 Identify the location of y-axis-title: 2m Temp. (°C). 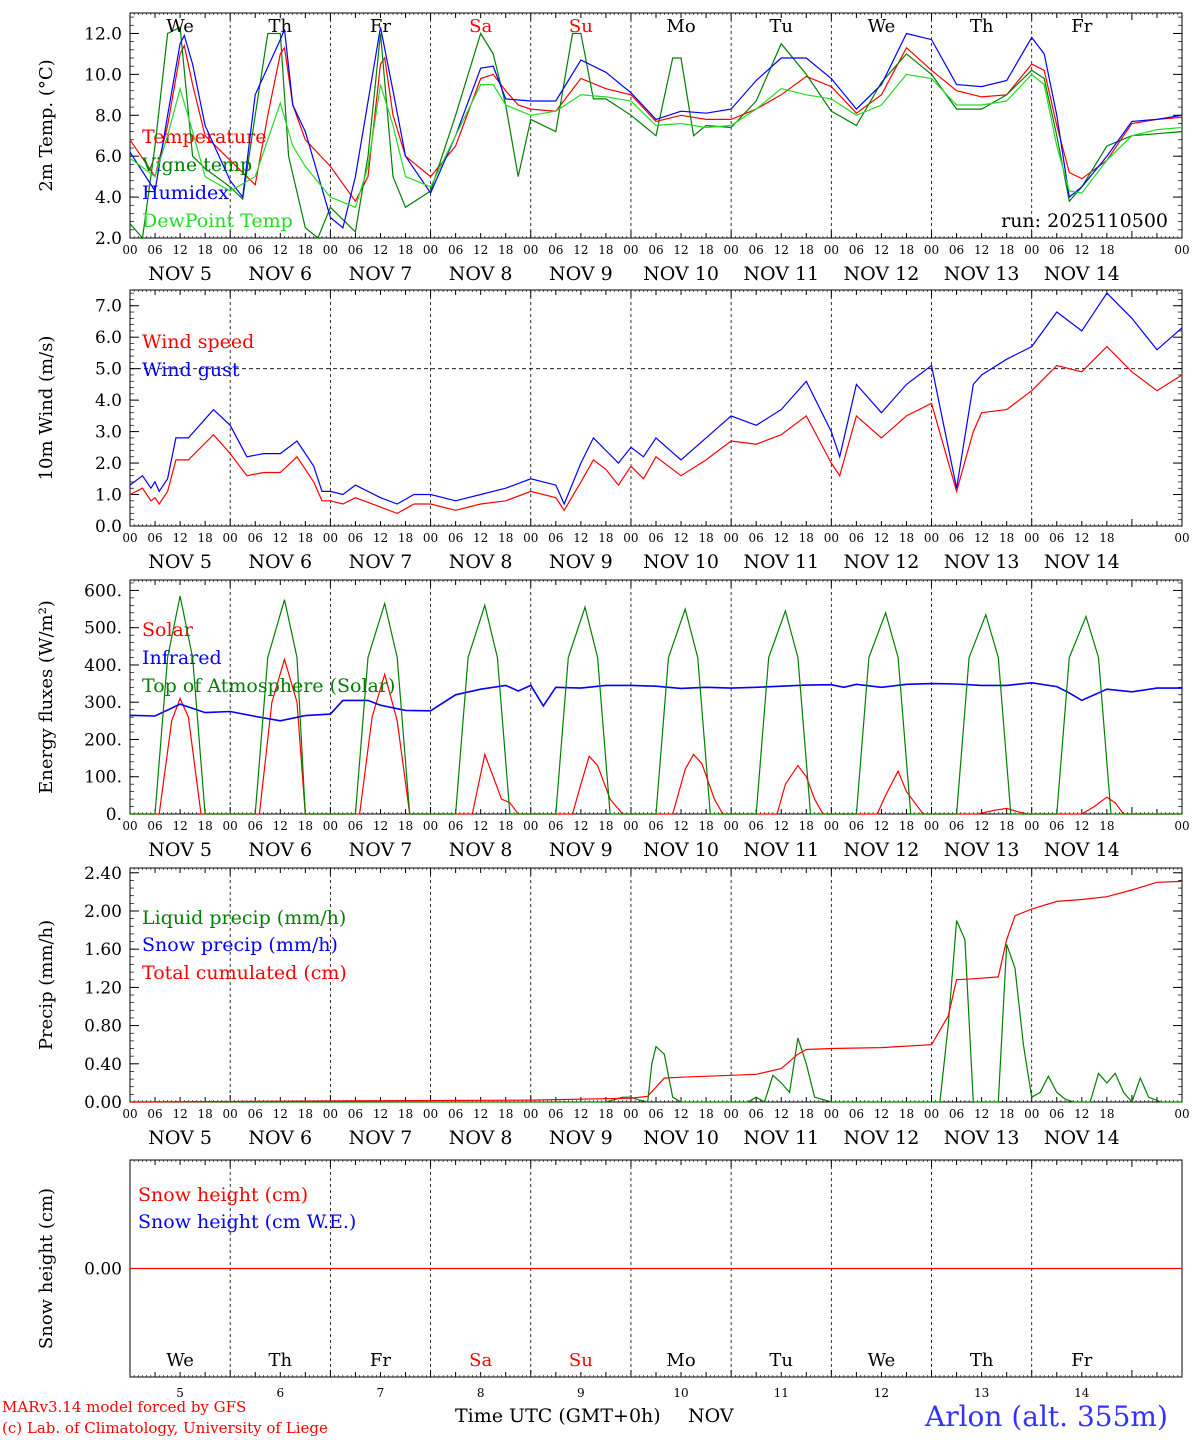
(46, 125).